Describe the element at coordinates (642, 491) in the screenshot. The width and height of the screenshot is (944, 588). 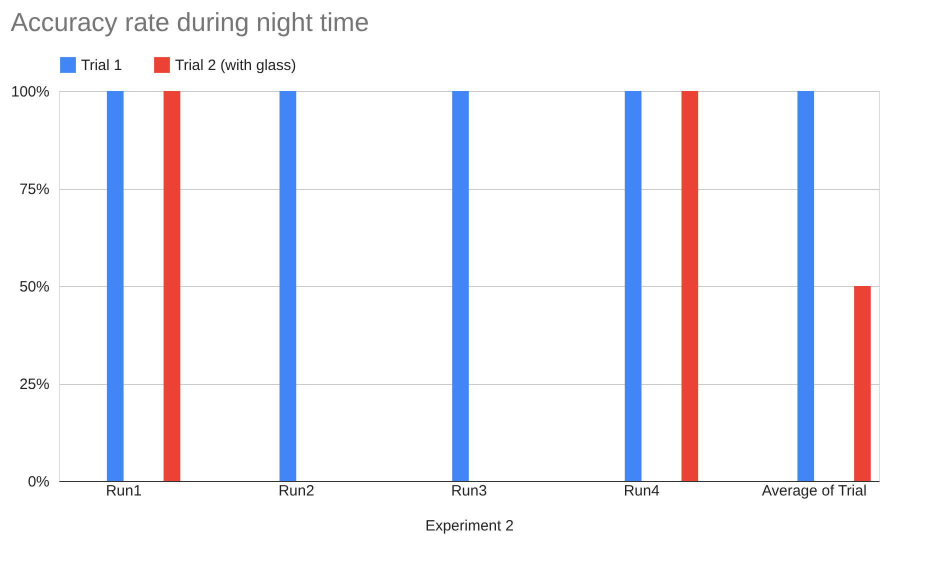
I see `x-tick-label: Run4` at that location.